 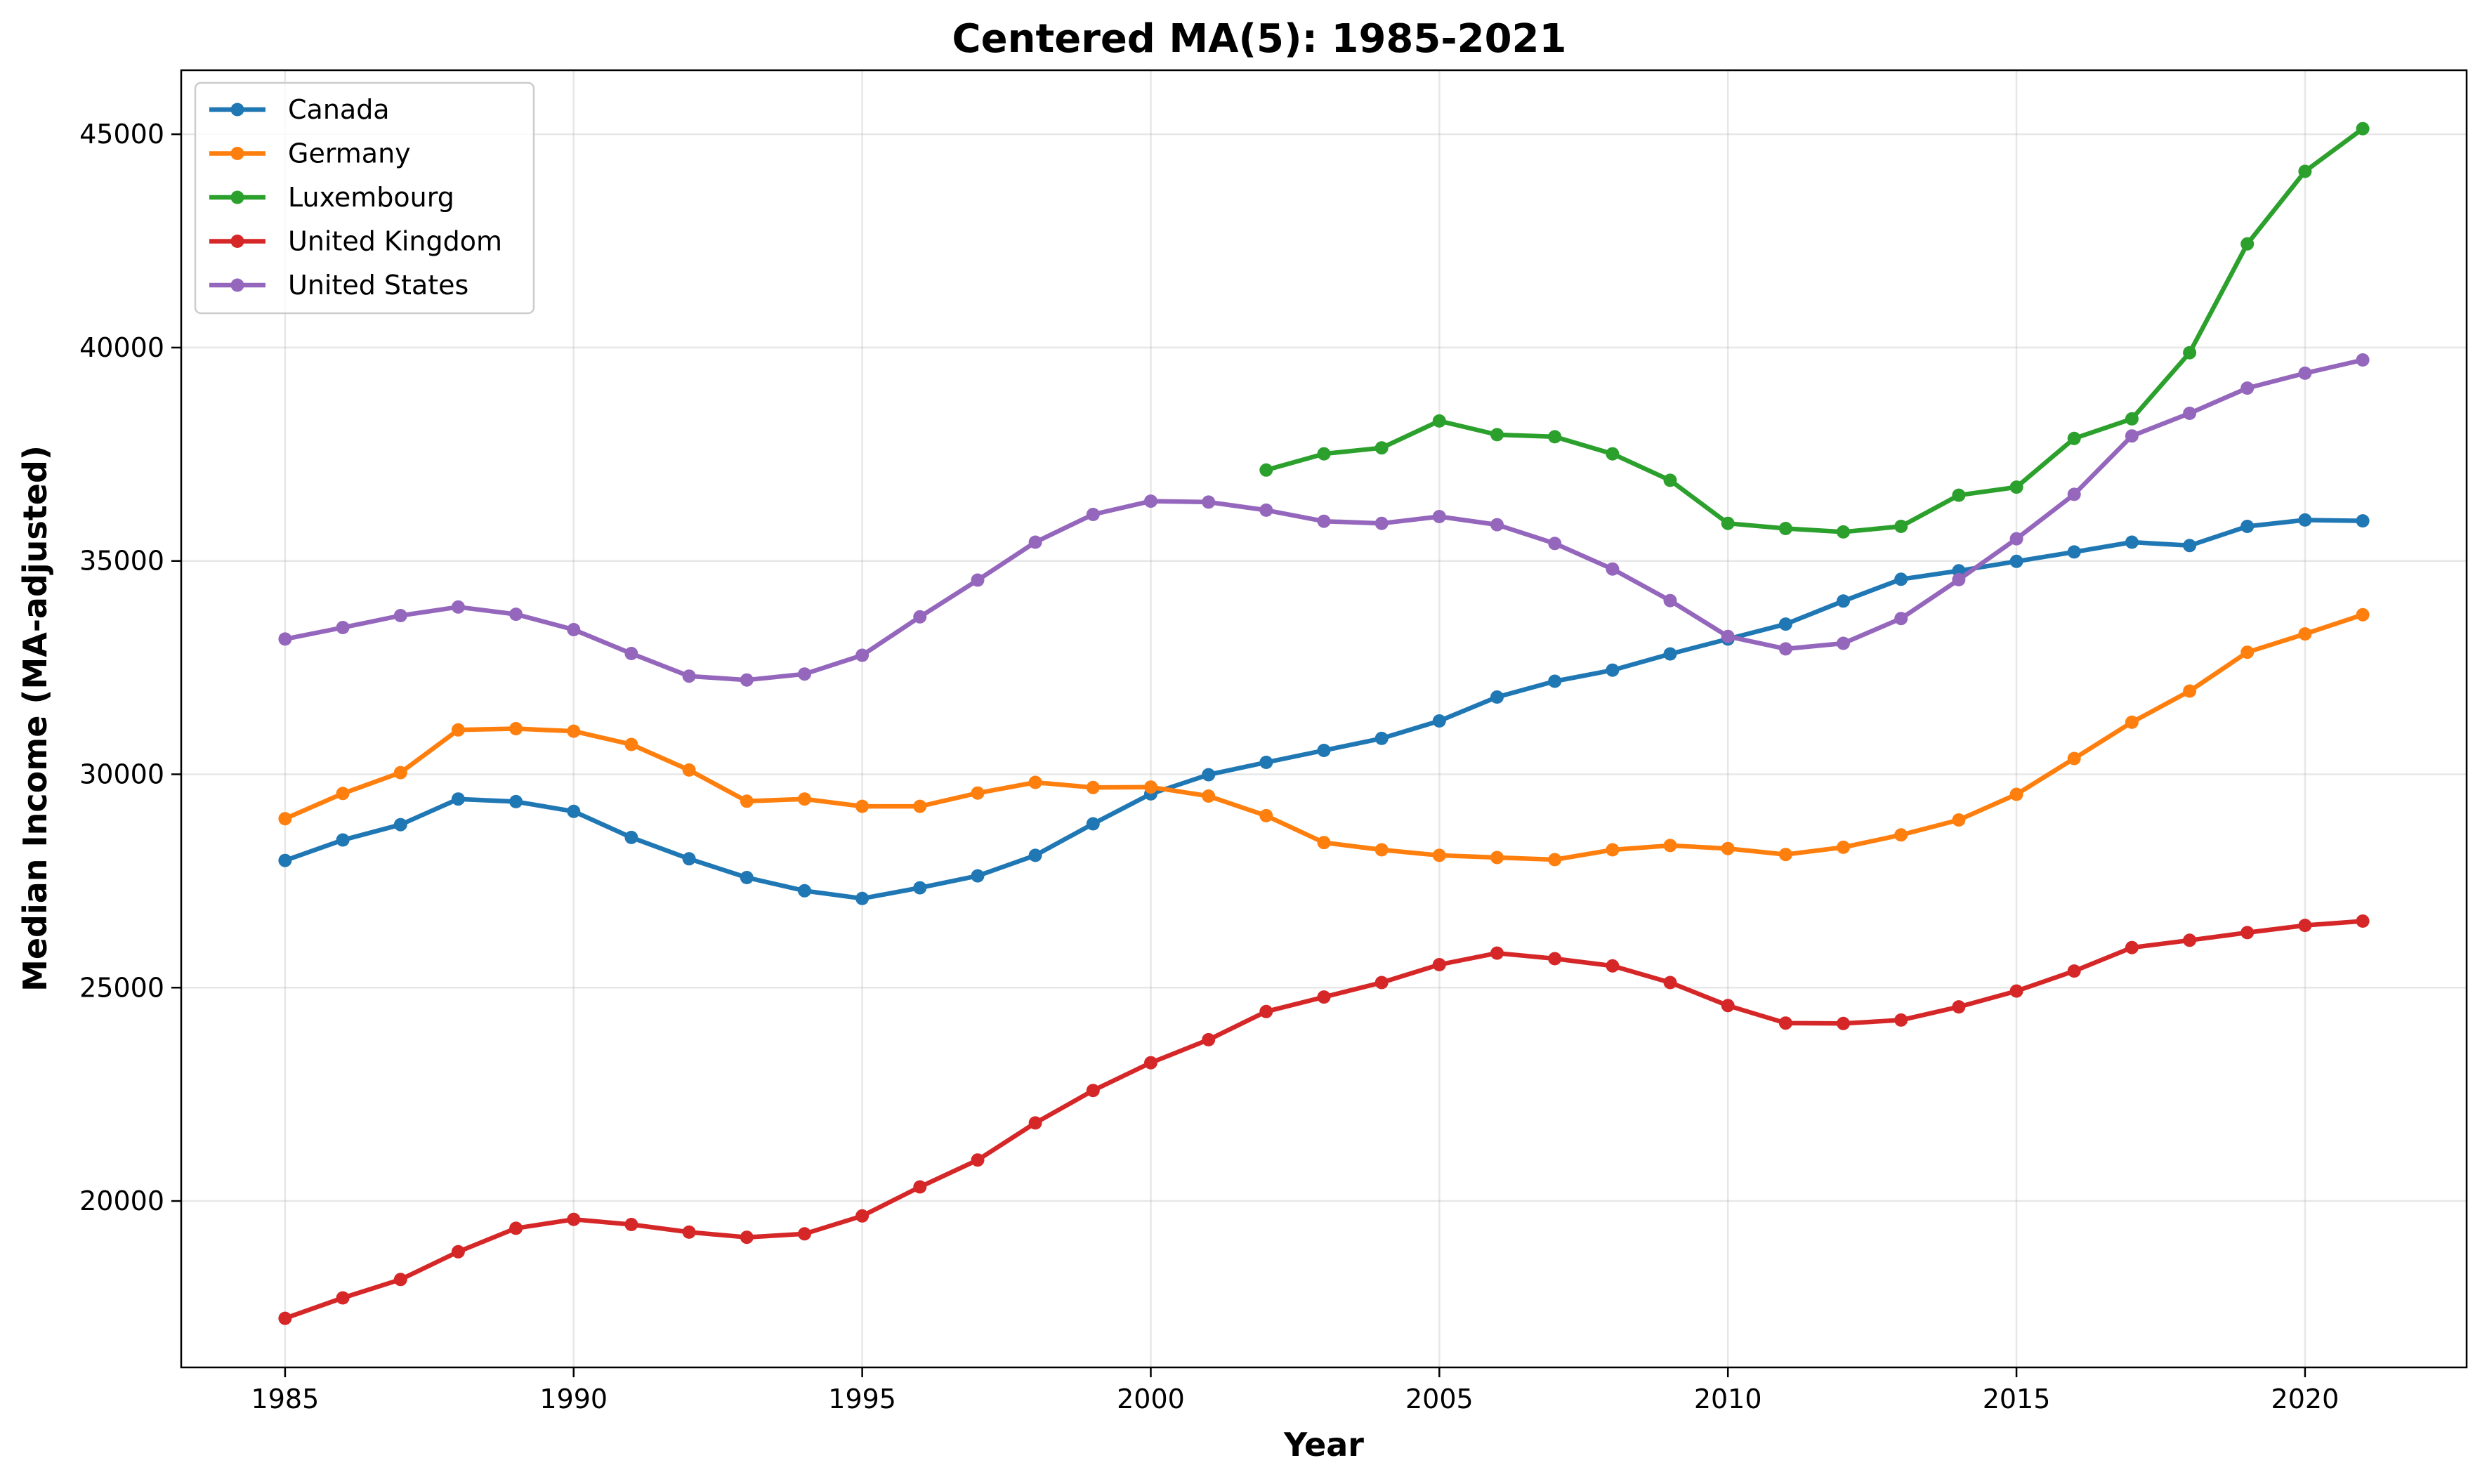 What do you see at coordinates (130, 667) in the screenshot?
I see `y-axis-ticks: 20000 25000 30000 35000 40000 45000` at bounding box center [130, 667].